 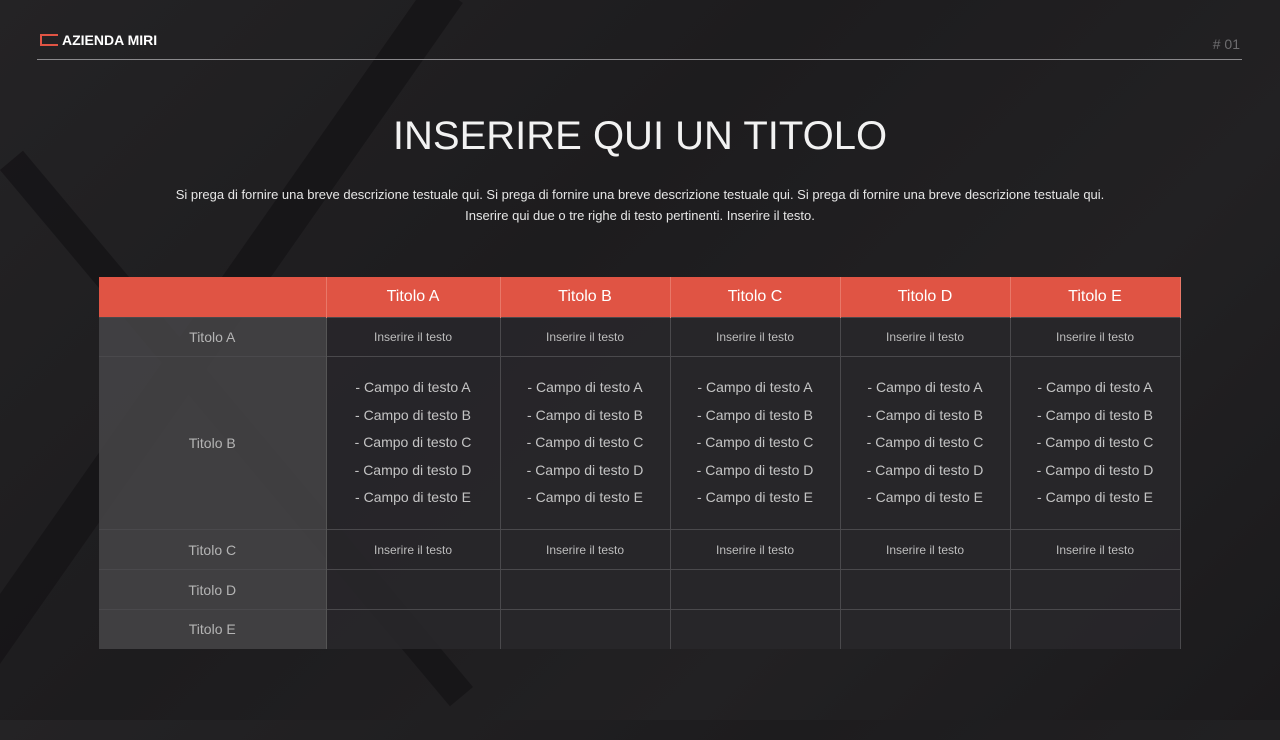 I want to click on logo-icon, so click(x=49, y=40).